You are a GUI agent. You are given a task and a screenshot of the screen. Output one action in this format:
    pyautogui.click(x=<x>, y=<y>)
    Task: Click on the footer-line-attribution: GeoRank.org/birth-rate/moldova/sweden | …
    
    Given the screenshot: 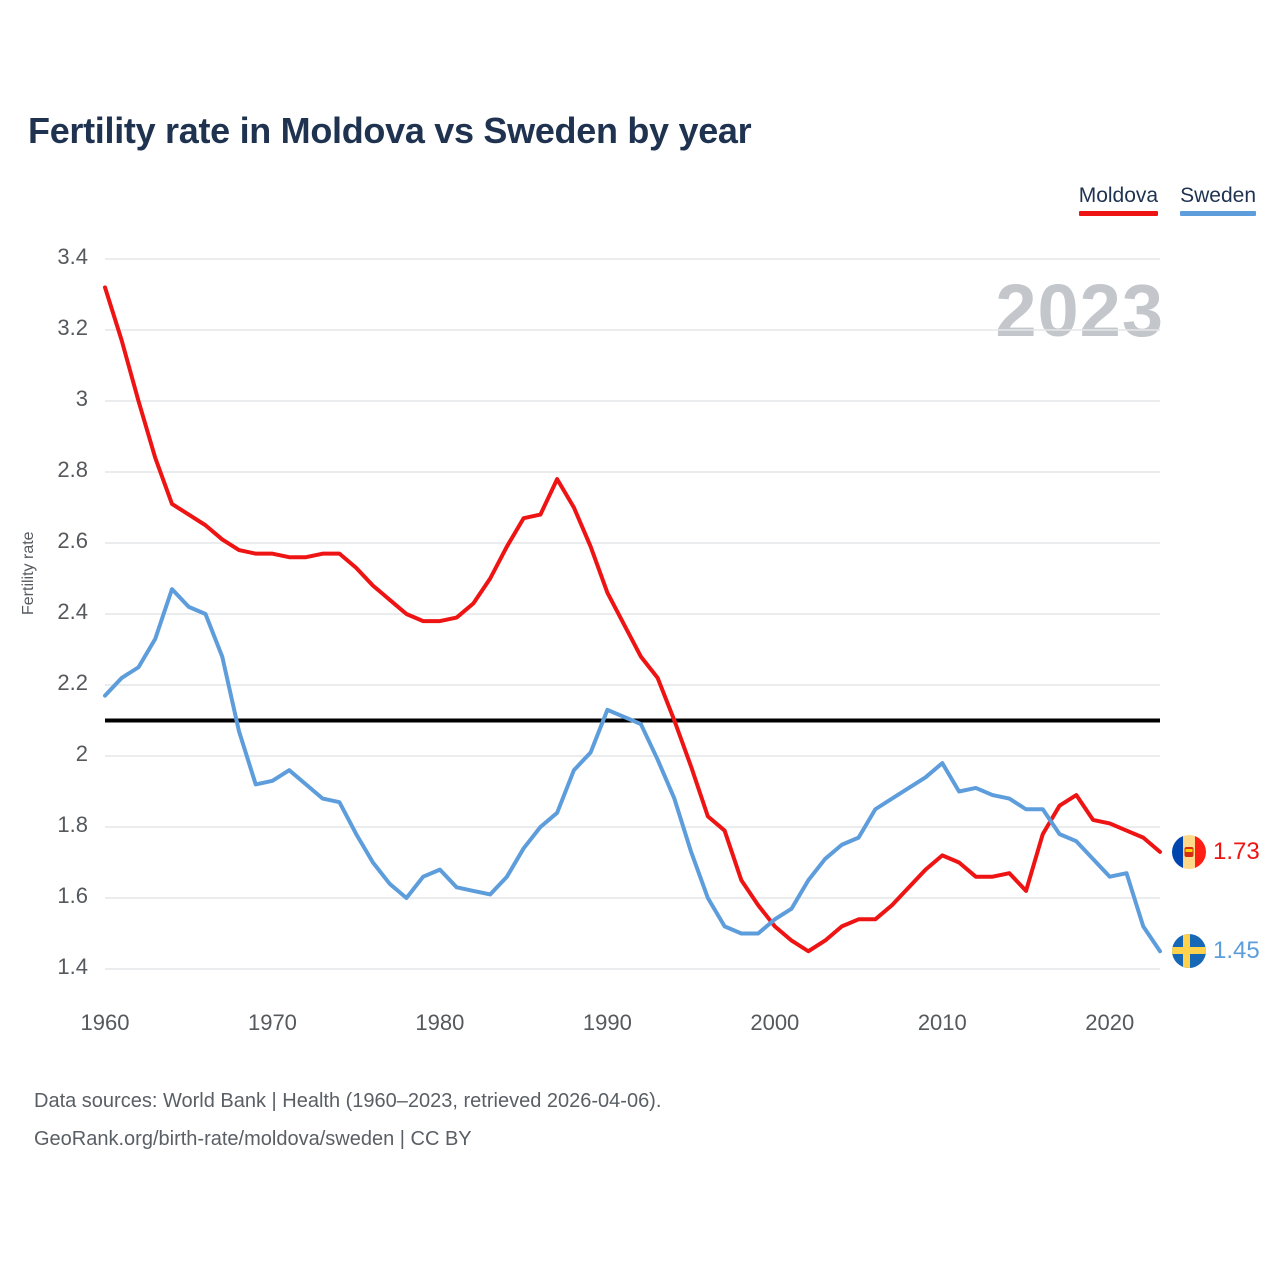 What is the action you would take?
    pyautogui.click(x=253, y=1139)
    